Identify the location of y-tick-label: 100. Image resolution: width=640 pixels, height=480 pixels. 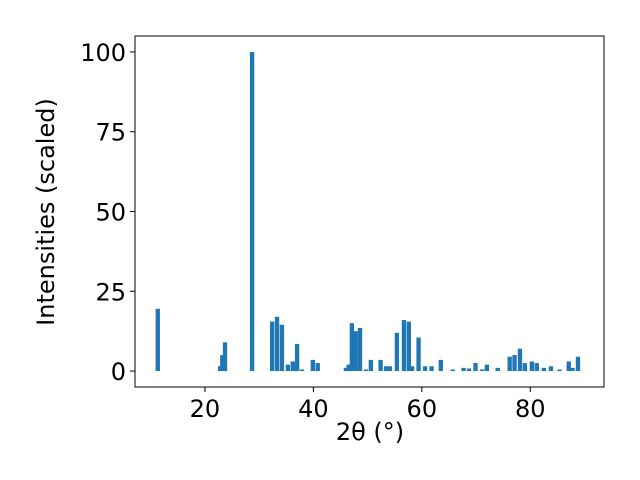
(103, 53).